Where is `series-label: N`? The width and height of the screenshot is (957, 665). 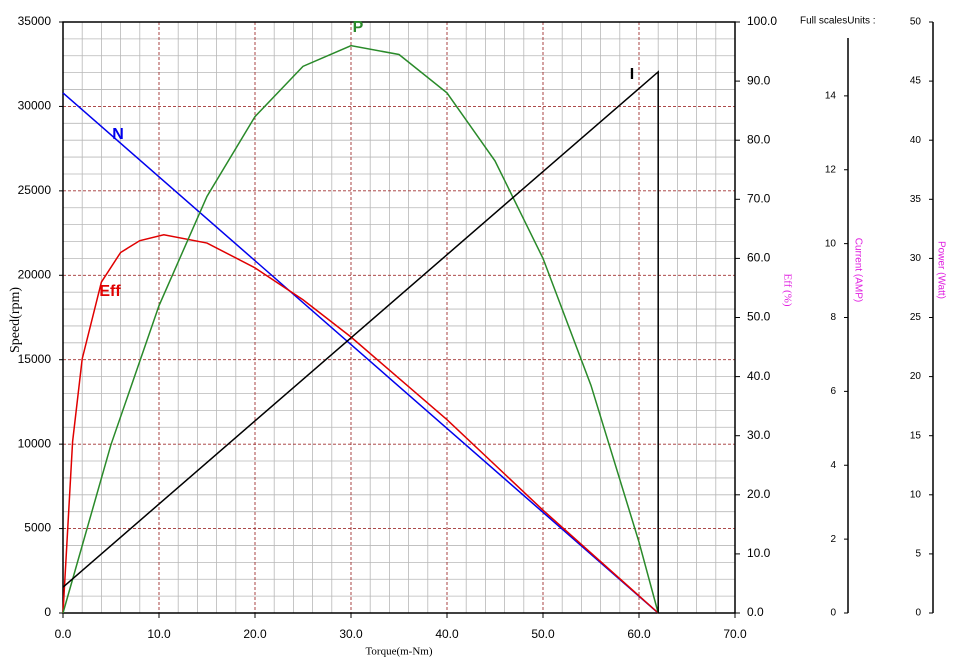 series-label: N is located at coordinates (118, 134).